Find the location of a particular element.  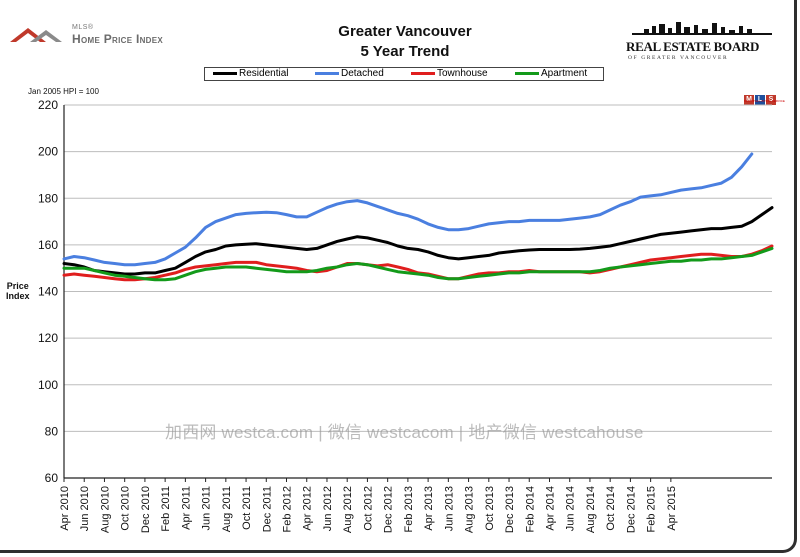

x-tick-label-25: Jun 2014 is located at coordinates (571, 508).